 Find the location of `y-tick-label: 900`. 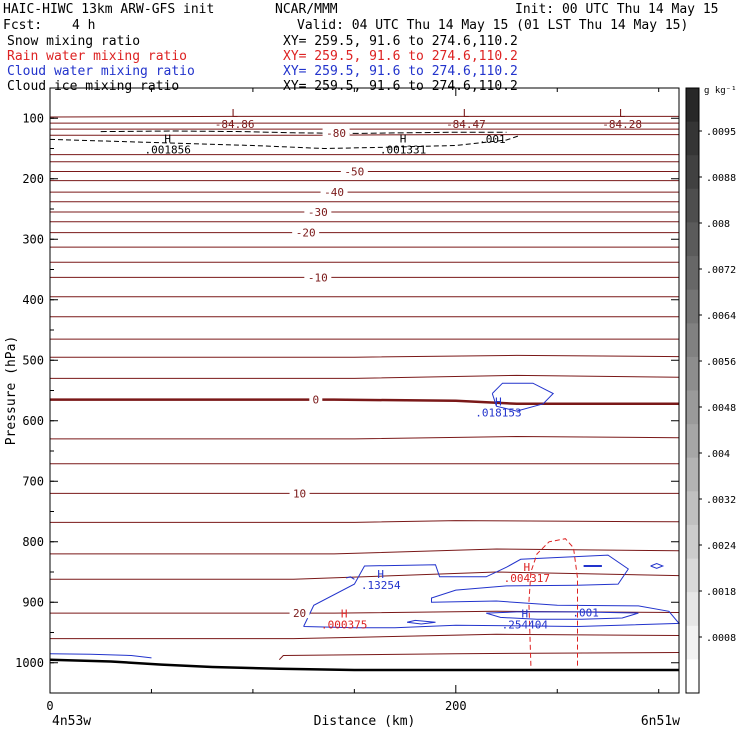

y-tick-label: 900 is located at coordinates (33, 602).